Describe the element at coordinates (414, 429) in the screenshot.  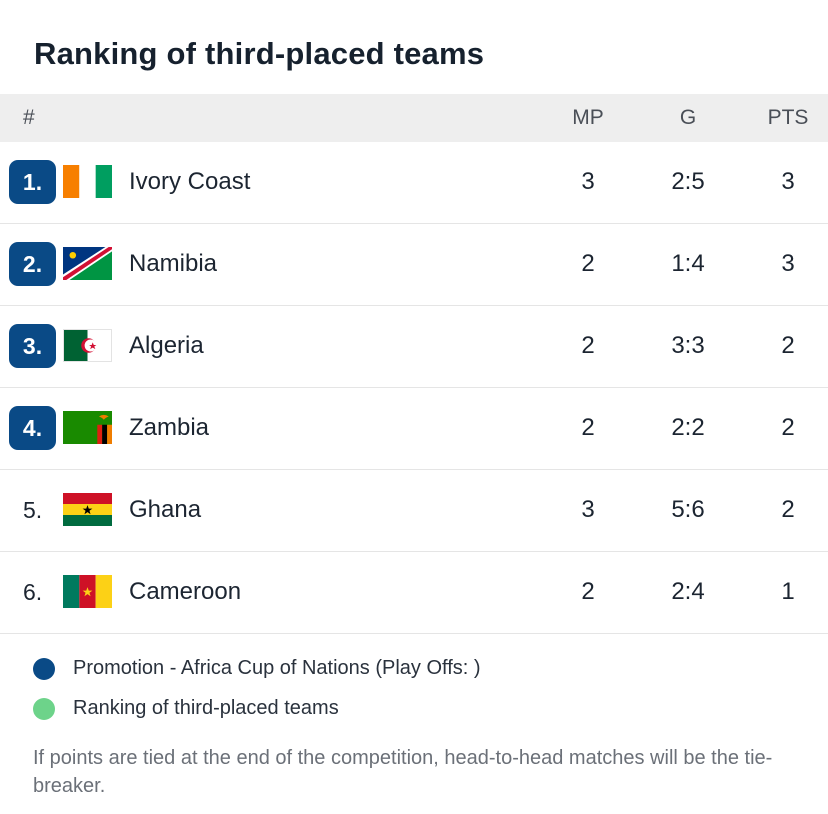
I see `table-row: 4. Zambia 2 2:2 2` at that location.